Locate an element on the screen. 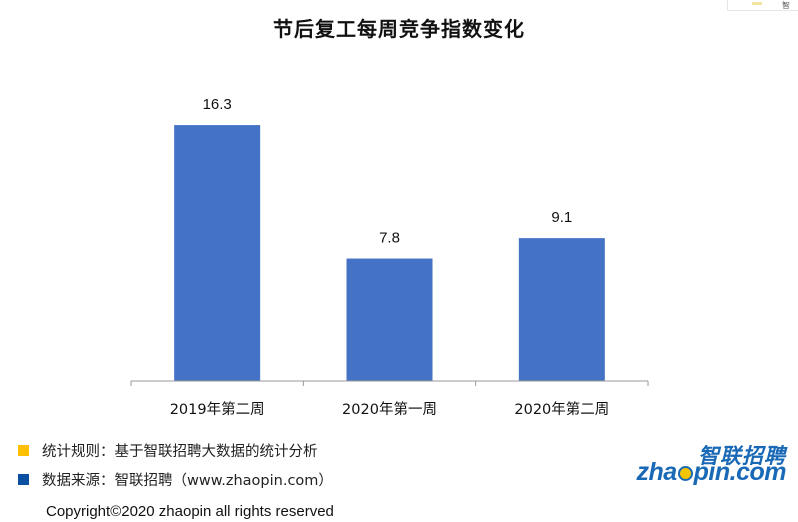  legend-row-source: 数据来源：智联招聘（www.zhaopin.com） is located at coordinates (175, 479).